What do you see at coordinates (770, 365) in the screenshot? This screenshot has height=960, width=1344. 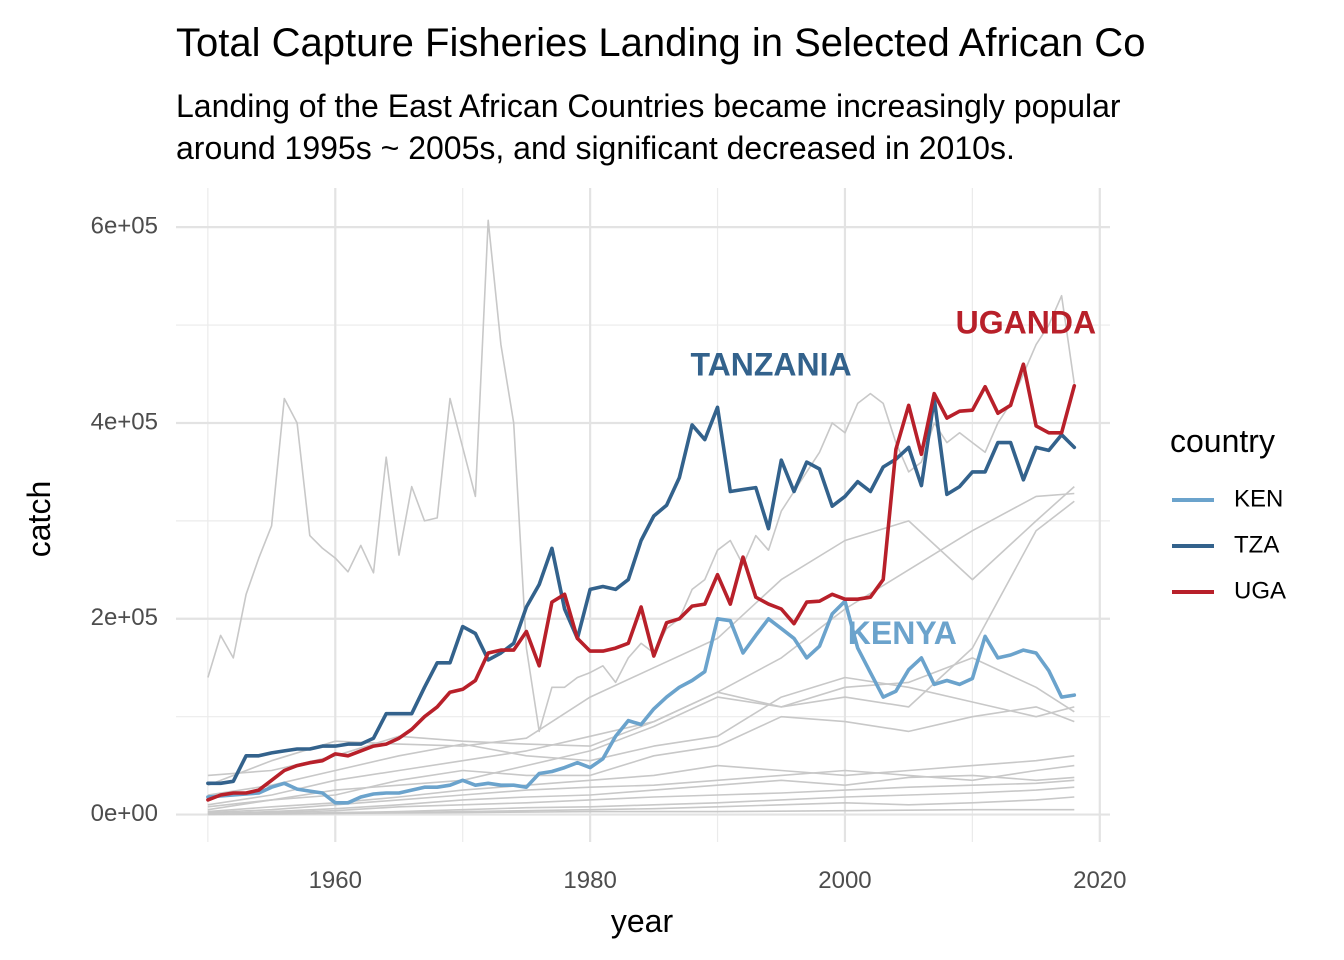 I see `annotation-tanzania: TANZANIA` at bounding box center [770, 365].